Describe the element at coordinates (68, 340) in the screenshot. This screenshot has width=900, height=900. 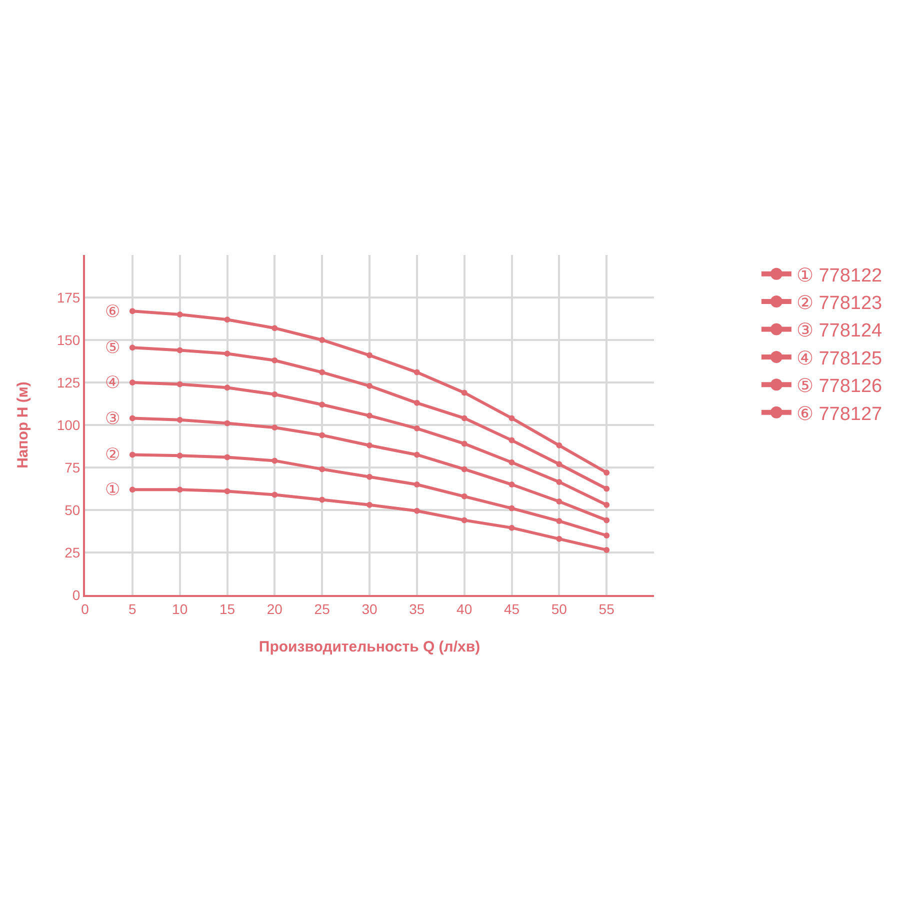
I see `y-tick-label: 150` at that location.